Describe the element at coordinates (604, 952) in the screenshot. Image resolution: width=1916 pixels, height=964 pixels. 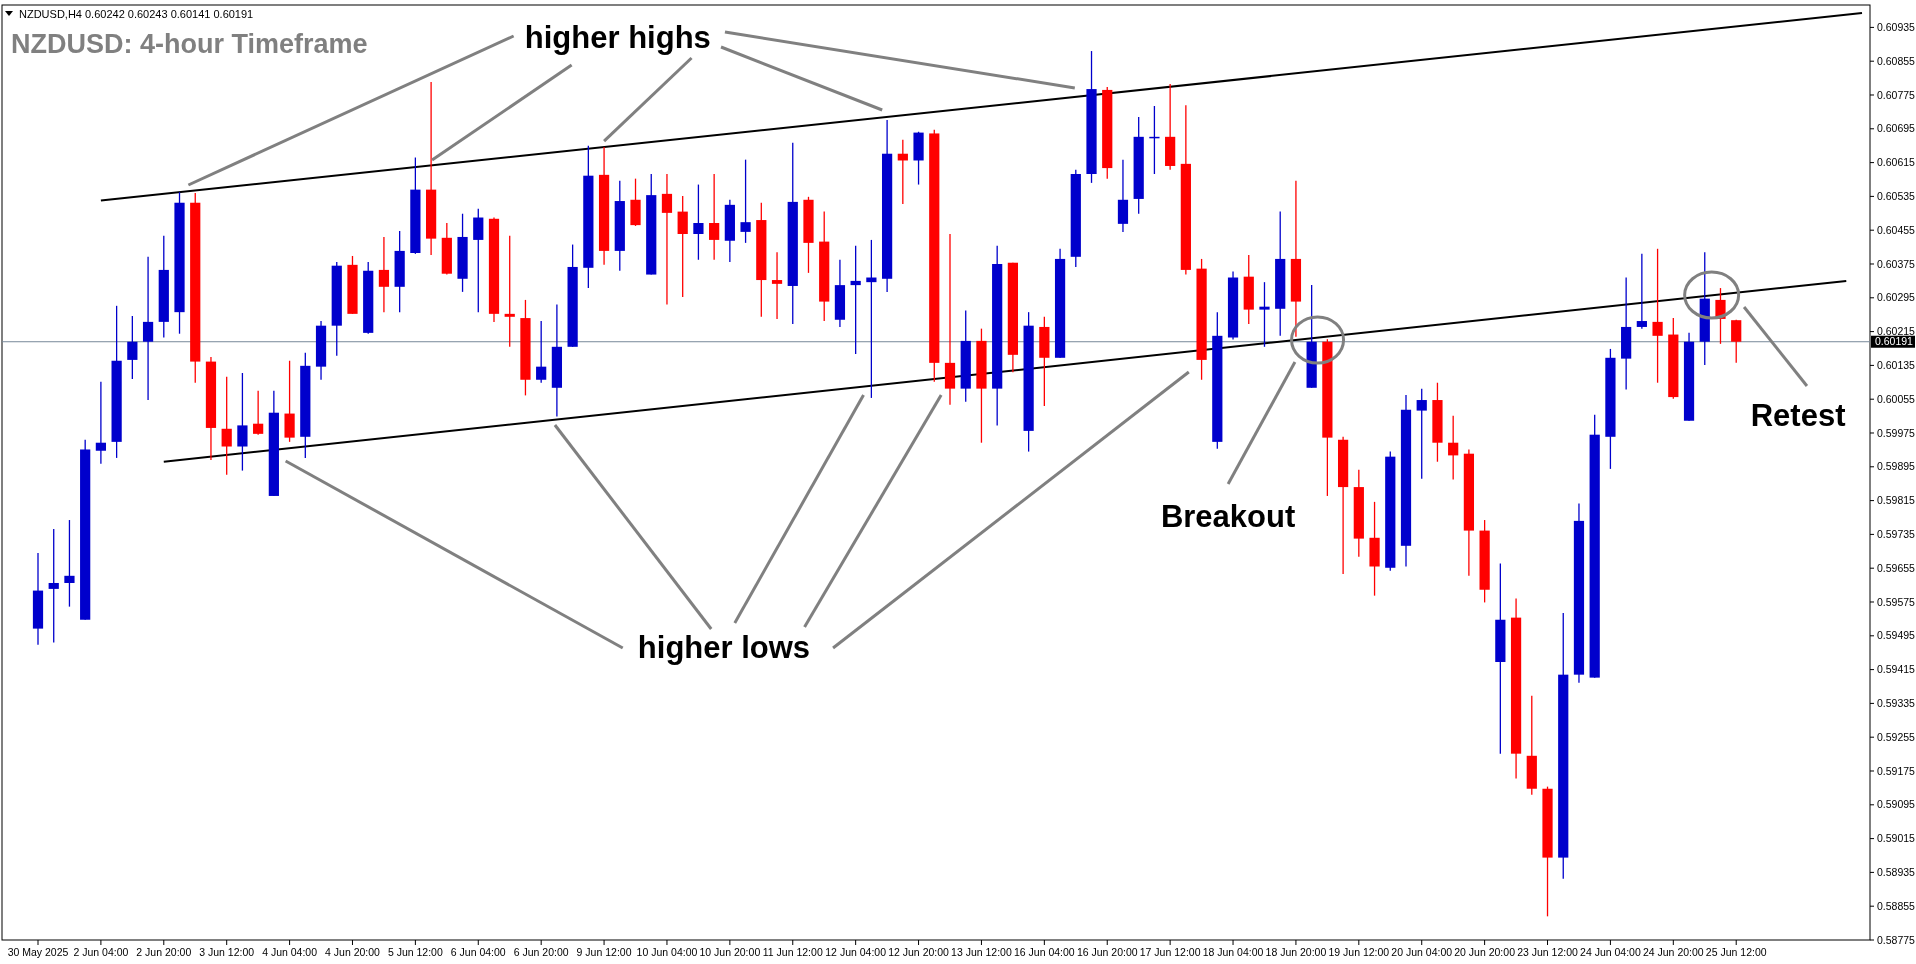
I see `x-tick-label: 9 Jun 12:00` at that location.